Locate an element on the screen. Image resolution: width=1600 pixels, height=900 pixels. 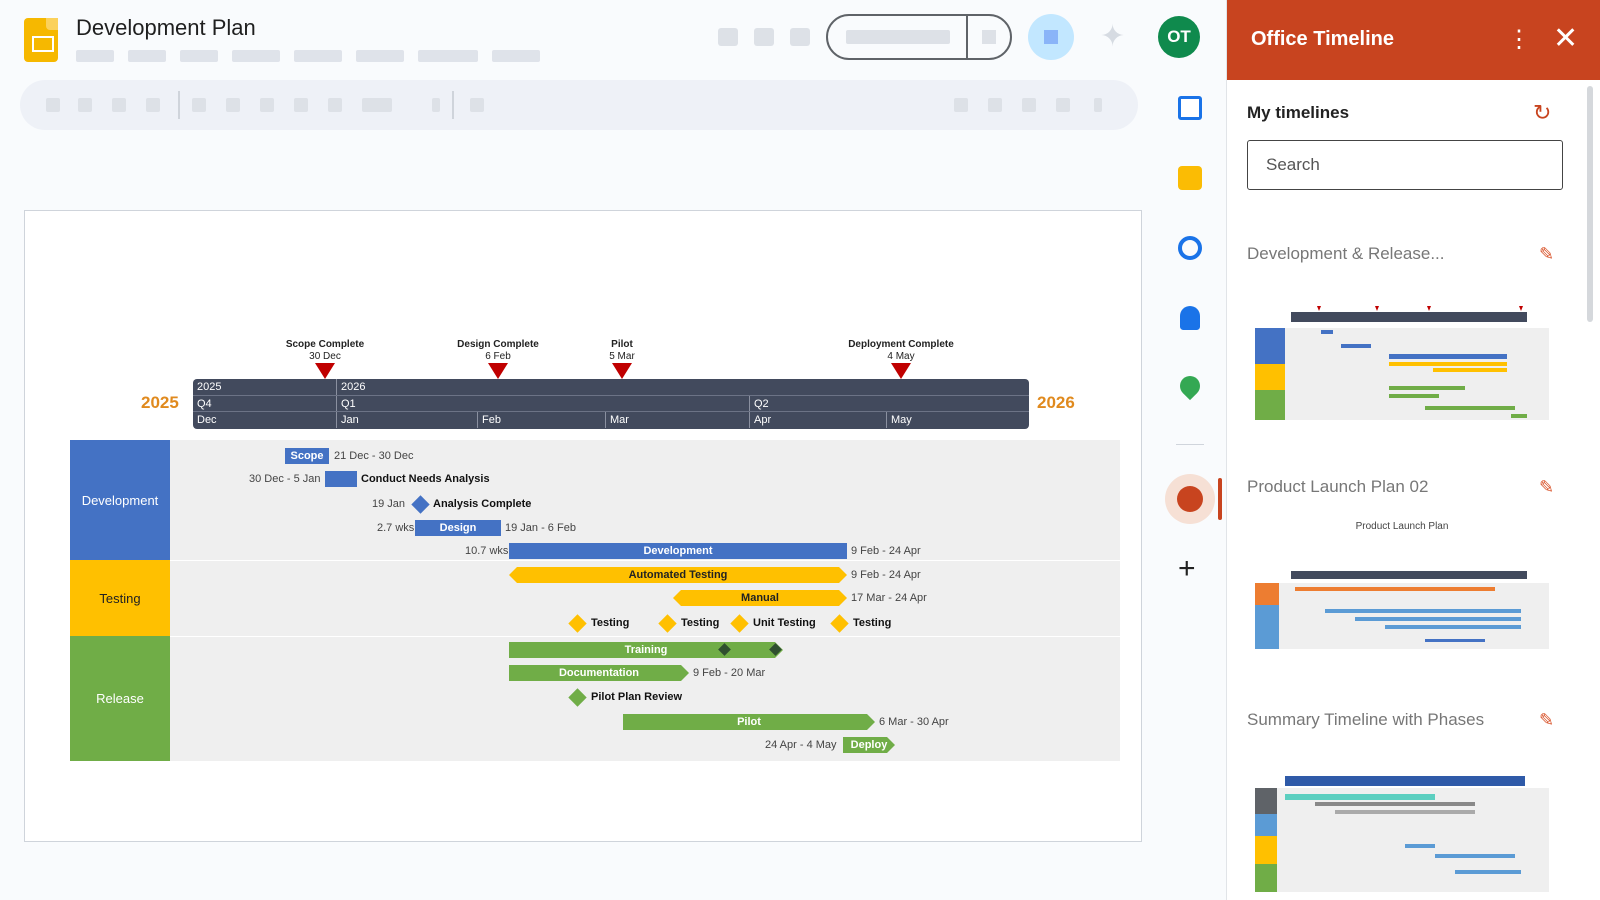
task-label: Pilot Plan Review is located at coordinates (637, 697).